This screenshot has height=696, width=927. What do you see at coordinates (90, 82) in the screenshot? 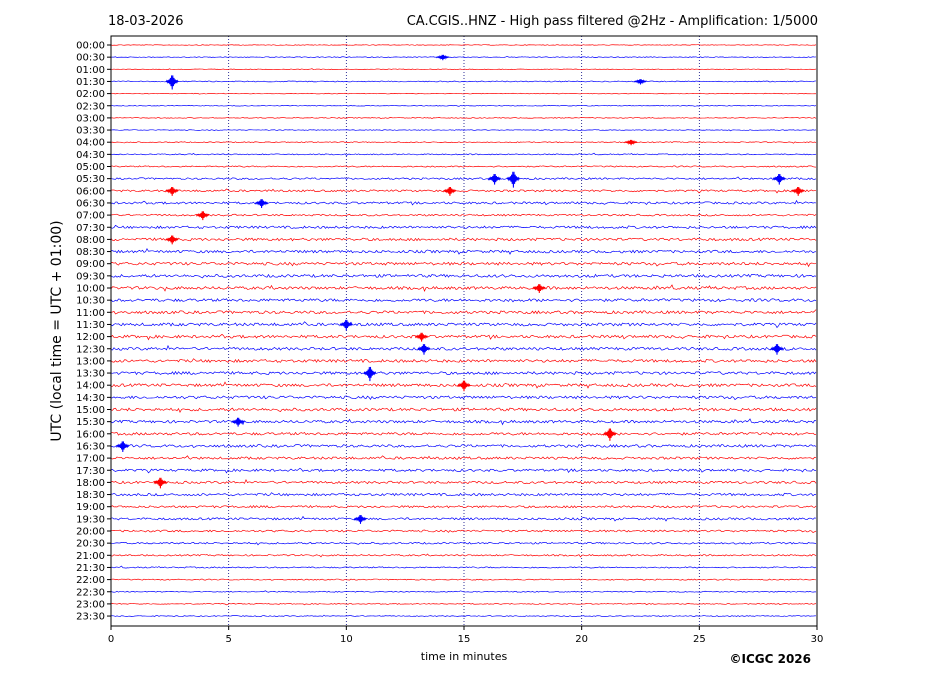
I see `y-tick-label: 01:30` at bounding box center [90, 82].